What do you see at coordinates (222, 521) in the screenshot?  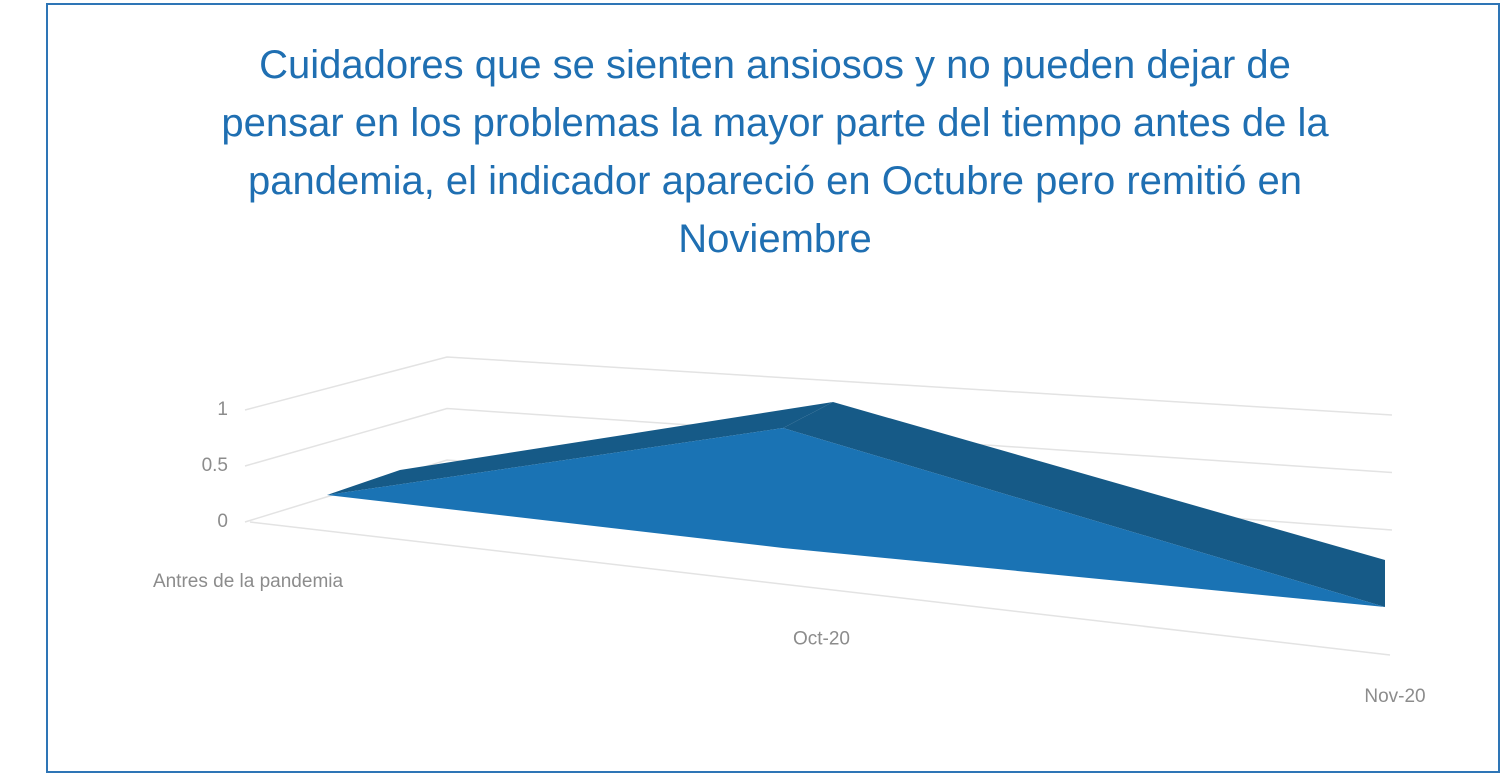 I see `y-tick-label: 0` at bounding box center [222, 521].